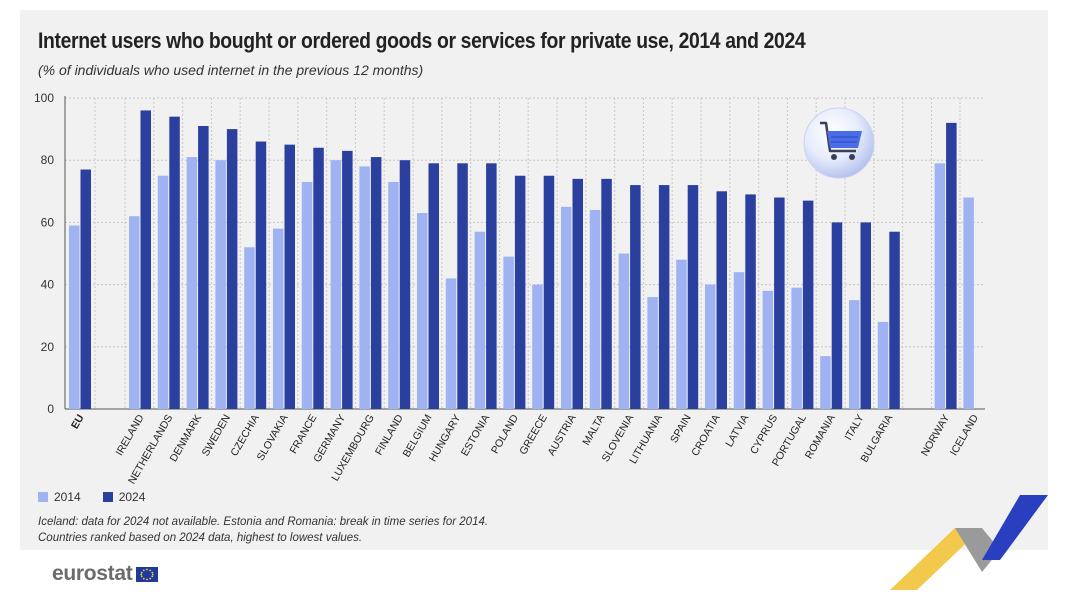 This screenshot has width=1068, height=600. What do you see at coordinates (50, 409) in the screenshot?
I see `y-tick-label-0: 0` at bounding box center [50, 409].